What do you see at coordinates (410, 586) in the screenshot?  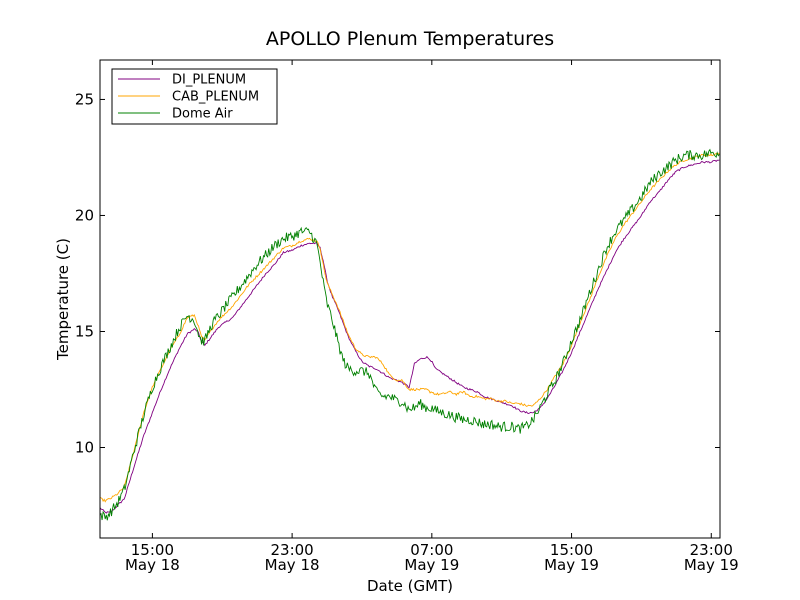 I see `x-axis-label: Date (GMT)` at bounding box center [410, 586].